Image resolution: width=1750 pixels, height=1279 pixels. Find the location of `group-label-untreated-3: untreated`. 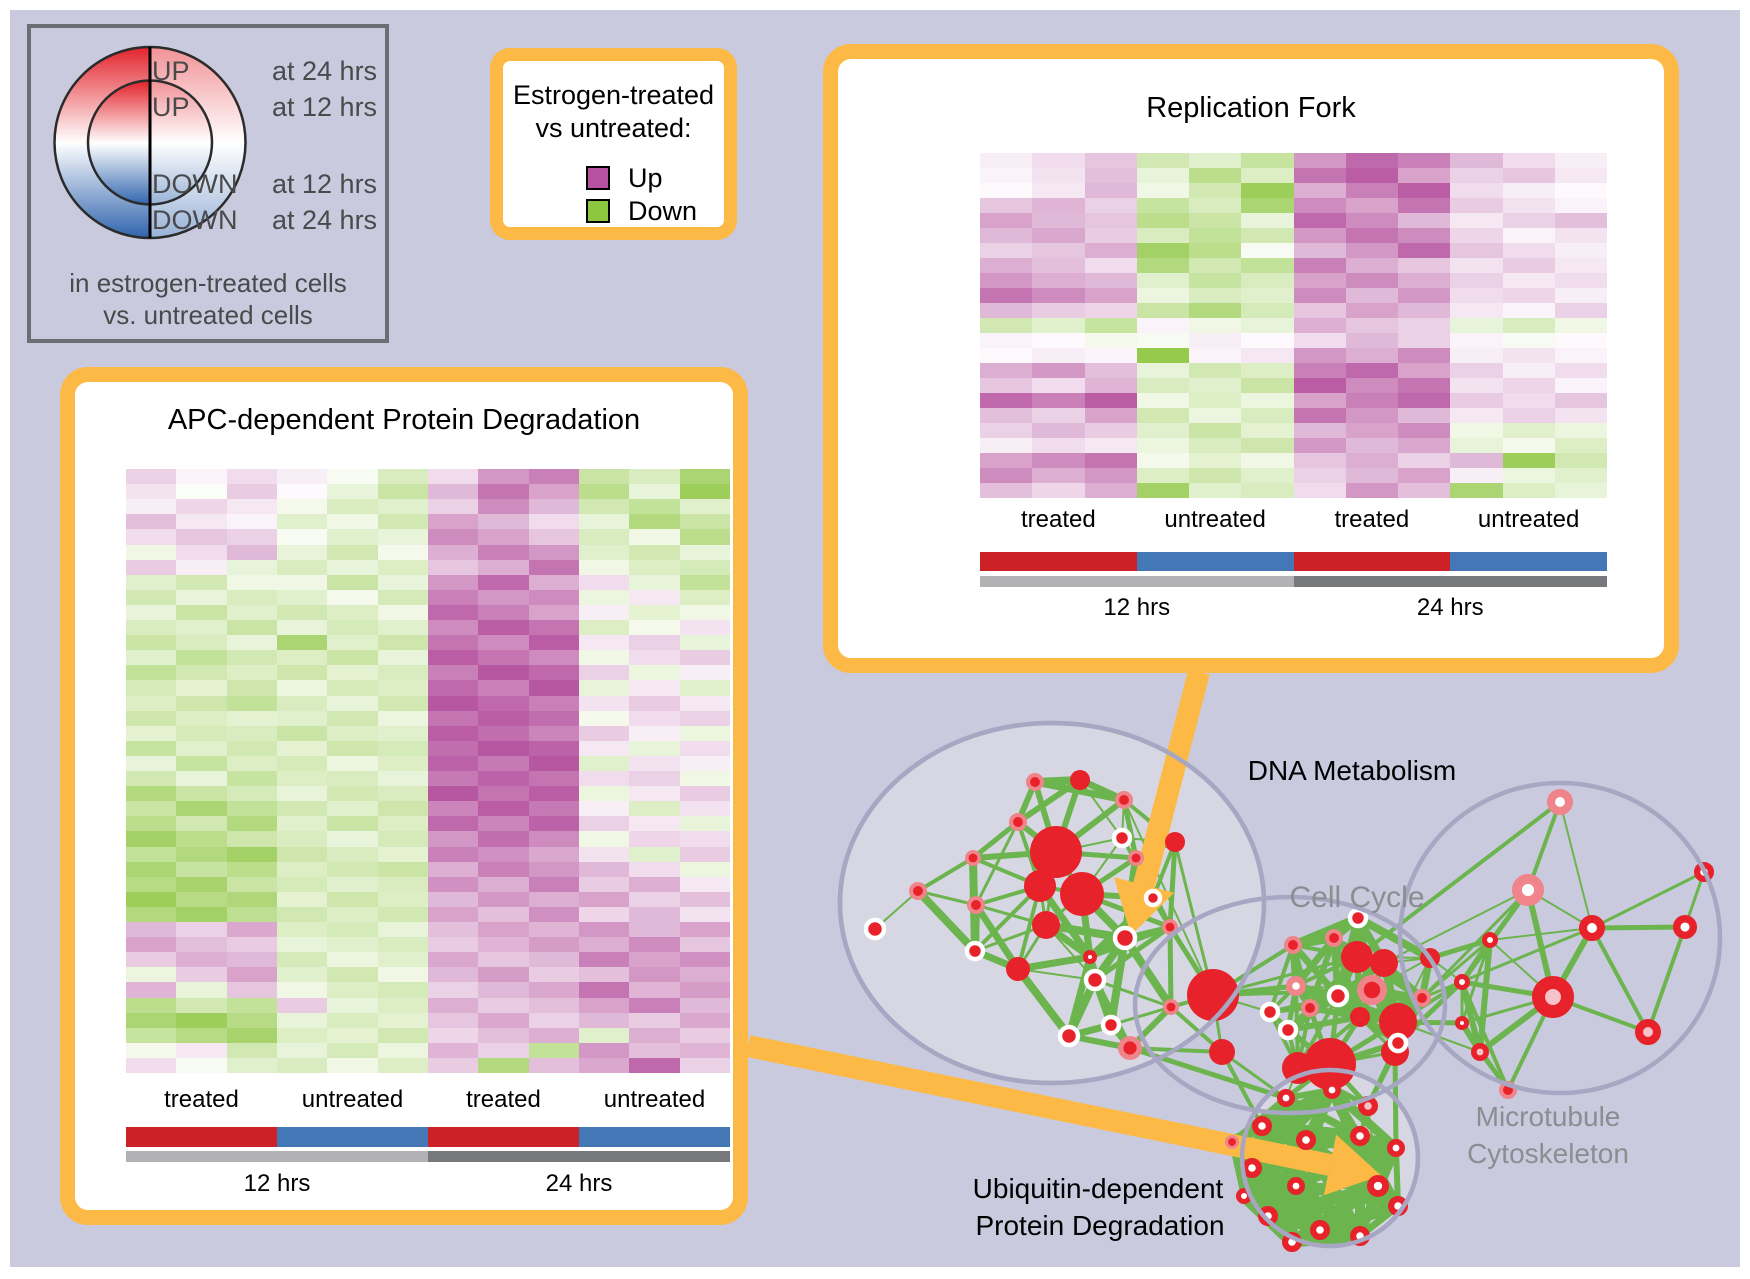

group-label-untreated-3: untreated is located at coordinates (654, 1099).